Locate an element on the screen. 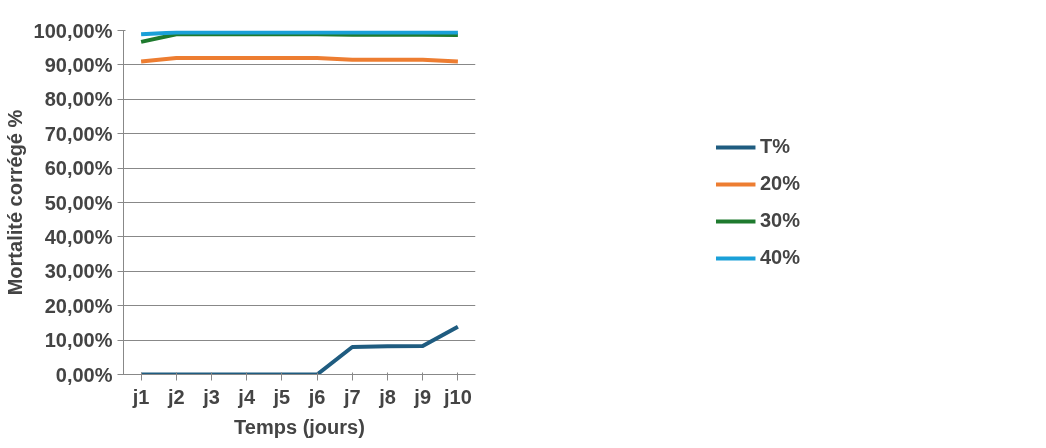  x-tick-label: j5 is located at coordinates (281, 396).